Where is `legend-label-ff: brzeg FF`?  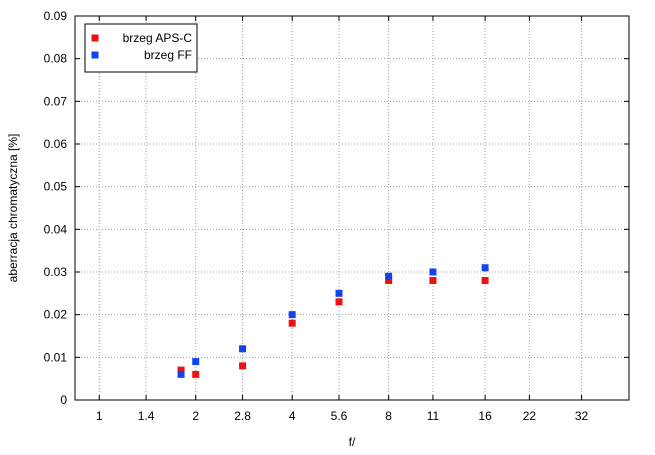
legend-label-ff: brzeg FF is located at coordinates (168, 55).